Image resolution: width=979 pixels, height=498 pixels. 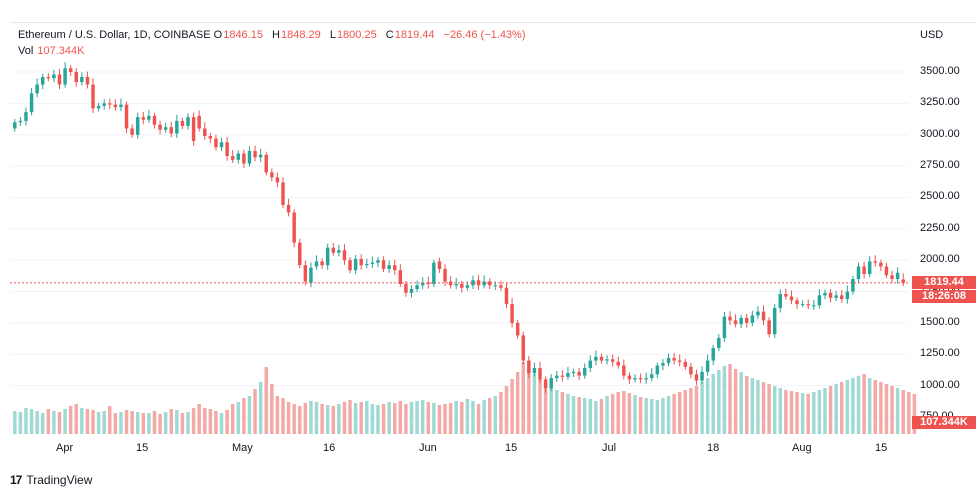 What do you see at coordinates (332, 35) in the screenshot?
I see `low-label: L` at bounding box center [332, 35].